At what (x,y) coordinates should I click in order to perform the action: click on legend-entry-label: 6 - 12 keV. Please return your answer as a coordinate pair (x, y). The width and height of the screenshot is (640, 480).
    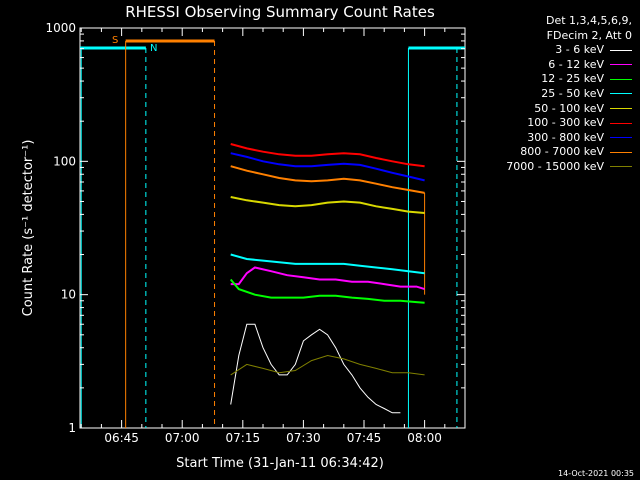
    Looking at the image, I should click on (576, 64).